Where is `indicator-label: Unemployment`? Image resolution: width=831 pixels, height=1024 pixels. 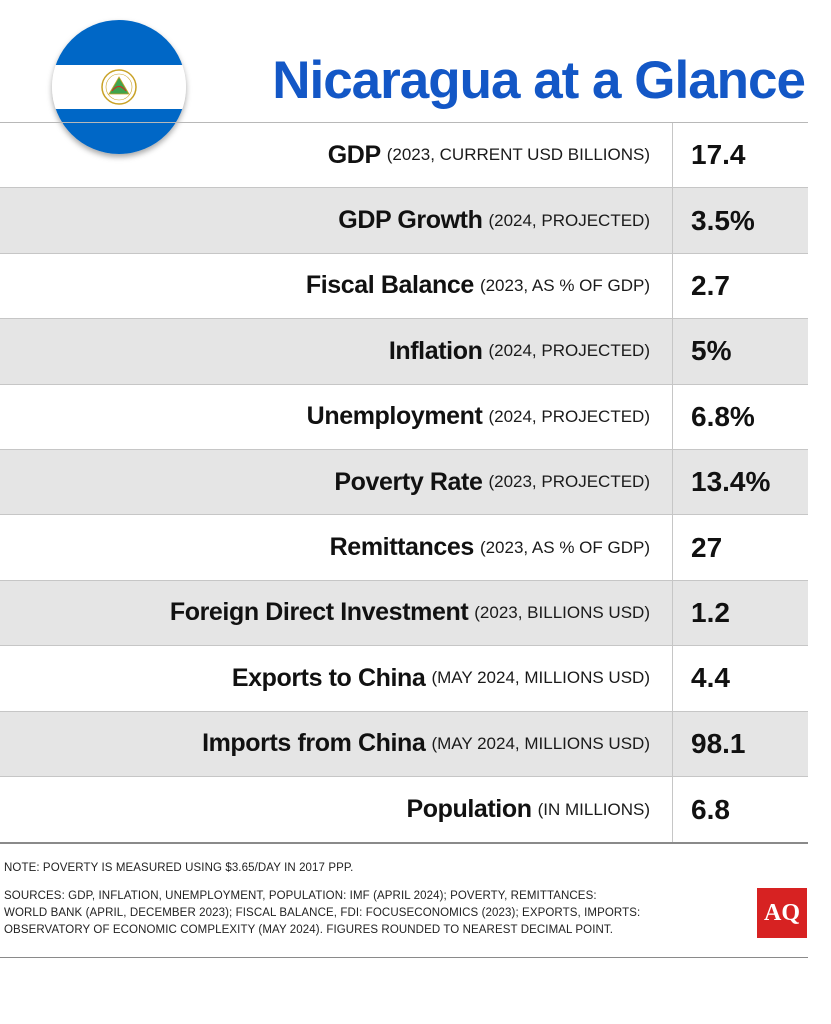 indicator-label: Unemployment is located at coordinates (394, 416).